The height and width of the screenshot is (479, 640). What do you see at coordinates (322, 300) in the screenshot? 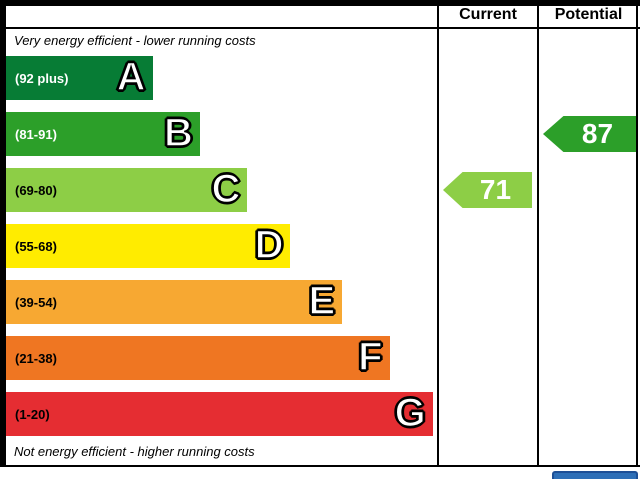
I see `epc-band-letter: E` at bounding box center [322, 300].